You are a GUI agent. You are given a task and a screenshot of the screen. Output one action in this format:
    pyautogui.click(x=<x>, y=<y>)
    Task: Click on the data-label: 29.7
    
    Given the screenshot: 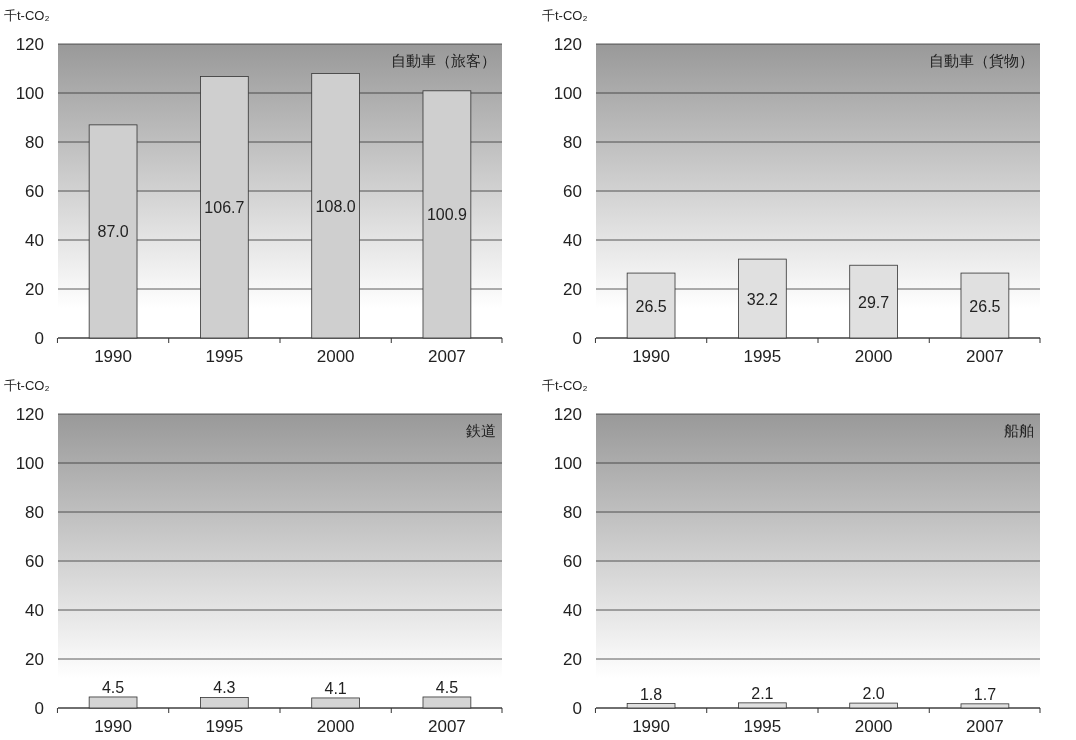 What is the action you would take?
    pyautogui.click(x=874, y=302)
    